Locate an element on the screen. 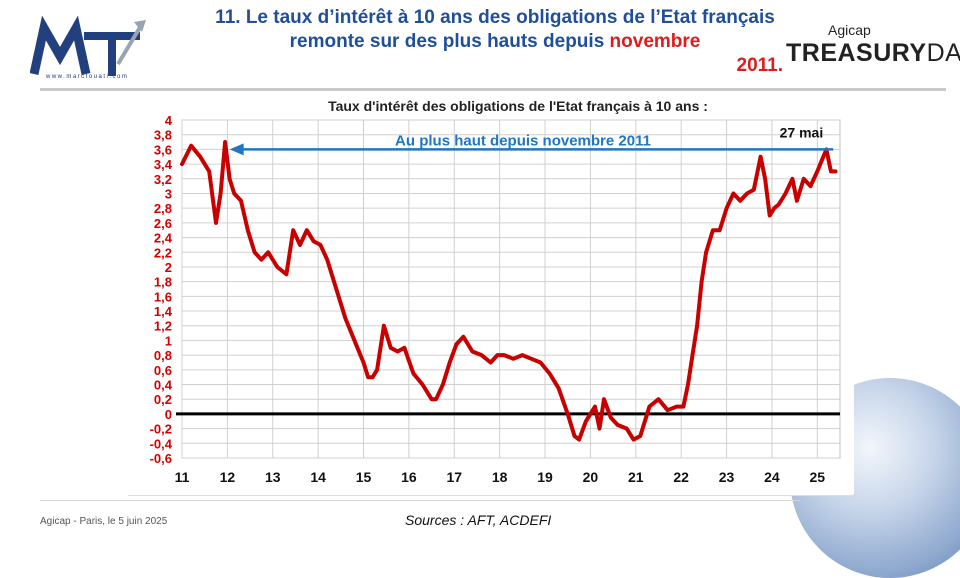  y-tick-label: 1,2 is located at coordinates (163, 326).